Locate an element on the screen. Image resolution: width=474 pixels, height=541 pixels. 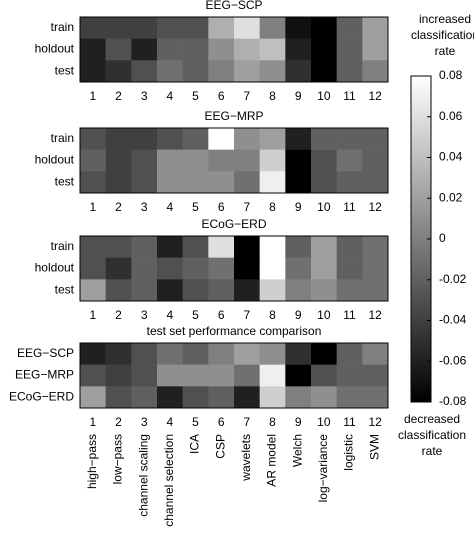
colorbar-tick-label: 0.06 is located at coordinates (451, 116).